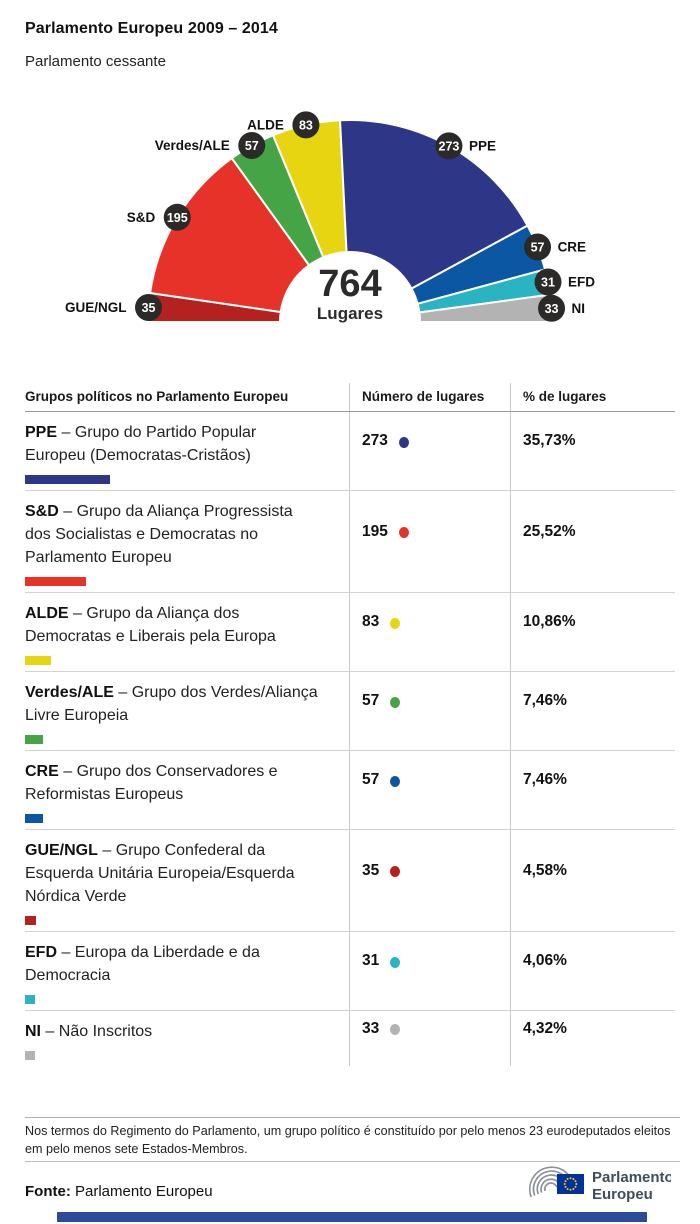 Image resolution: width=700 pixels, height=1224 pixels. Describe the element at coordinates (434, 204) in the screenshot. I see `segment-PPE` at that location.